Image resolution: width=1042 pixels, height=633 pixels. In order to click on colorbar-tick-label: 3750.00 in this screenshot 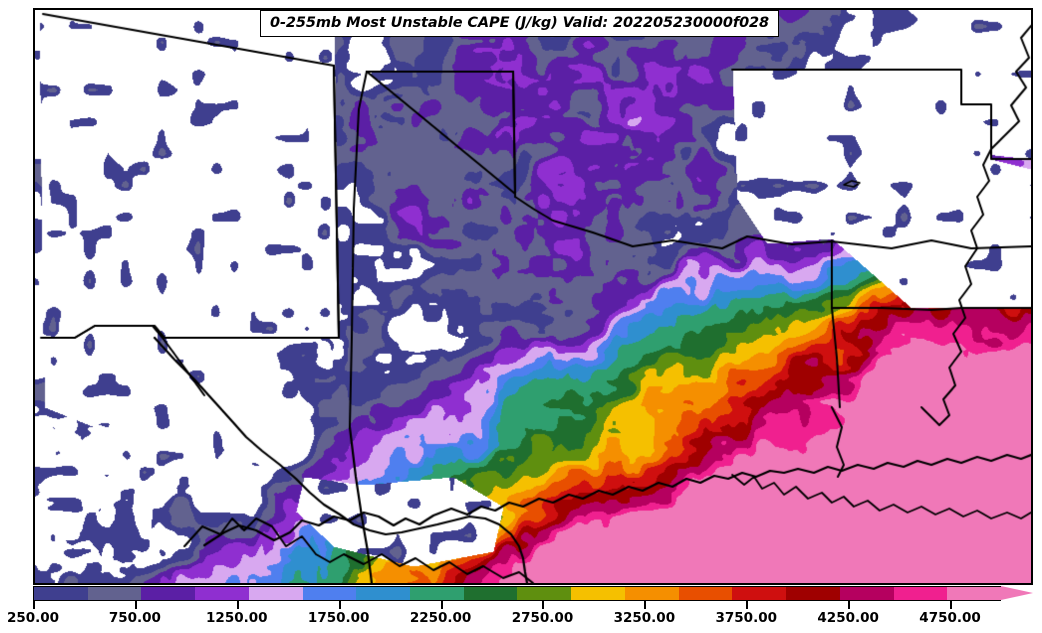, I will do `click(746, 618)`.